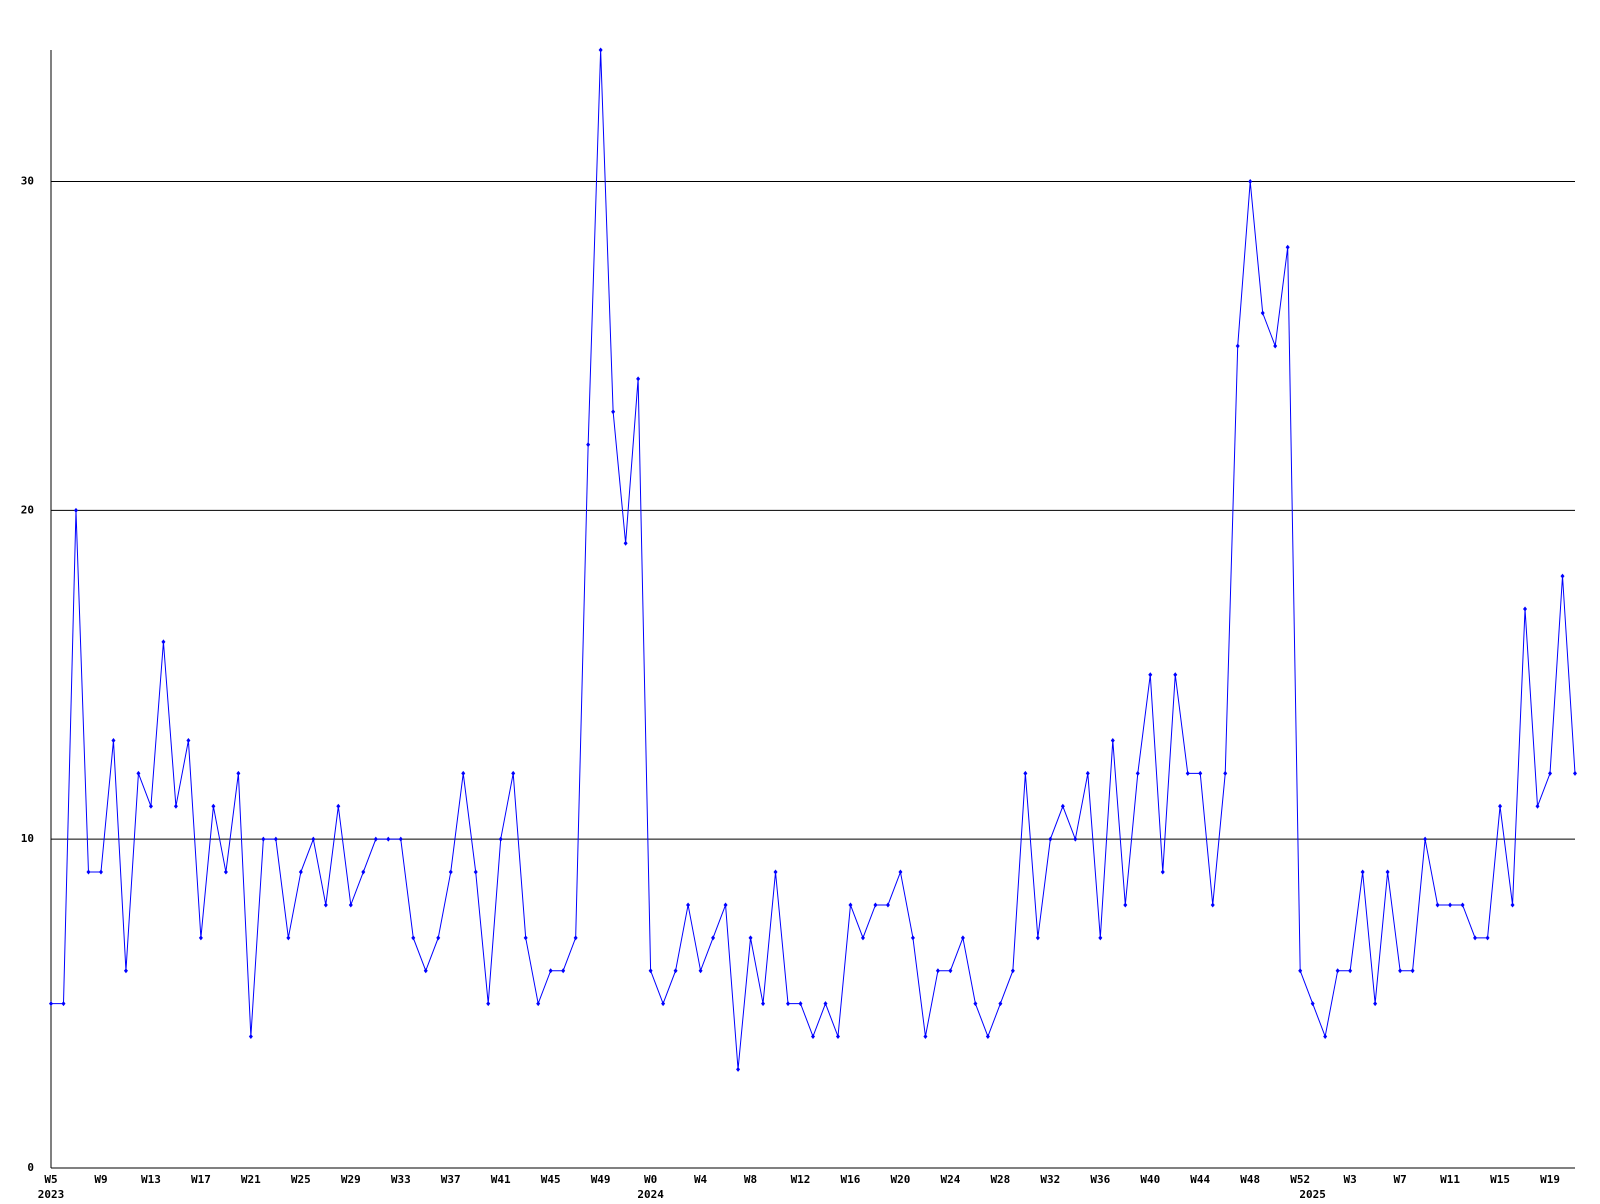 Image resolution: width=1600 pixels, height=1204 pixels. Describe the element at coordinates (401, 1179) in the screenshot. I see `x-tick-label: W33` at that location.